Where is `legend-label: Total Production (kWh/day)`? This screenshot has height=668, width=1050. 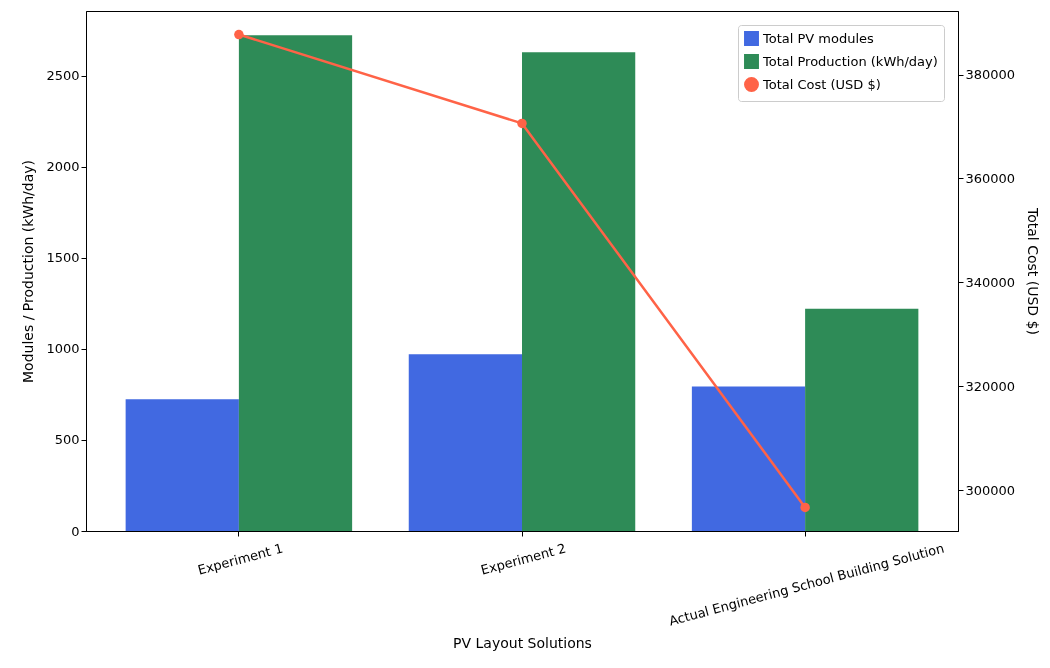 legend-label: Total Production (kWh/day) is located at coordinates (850, 61).